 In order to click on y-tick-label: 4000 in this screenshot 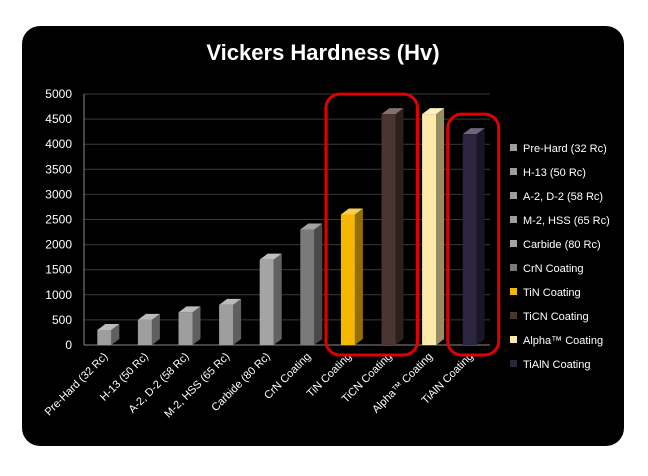, I will do `click(58, 144)`.